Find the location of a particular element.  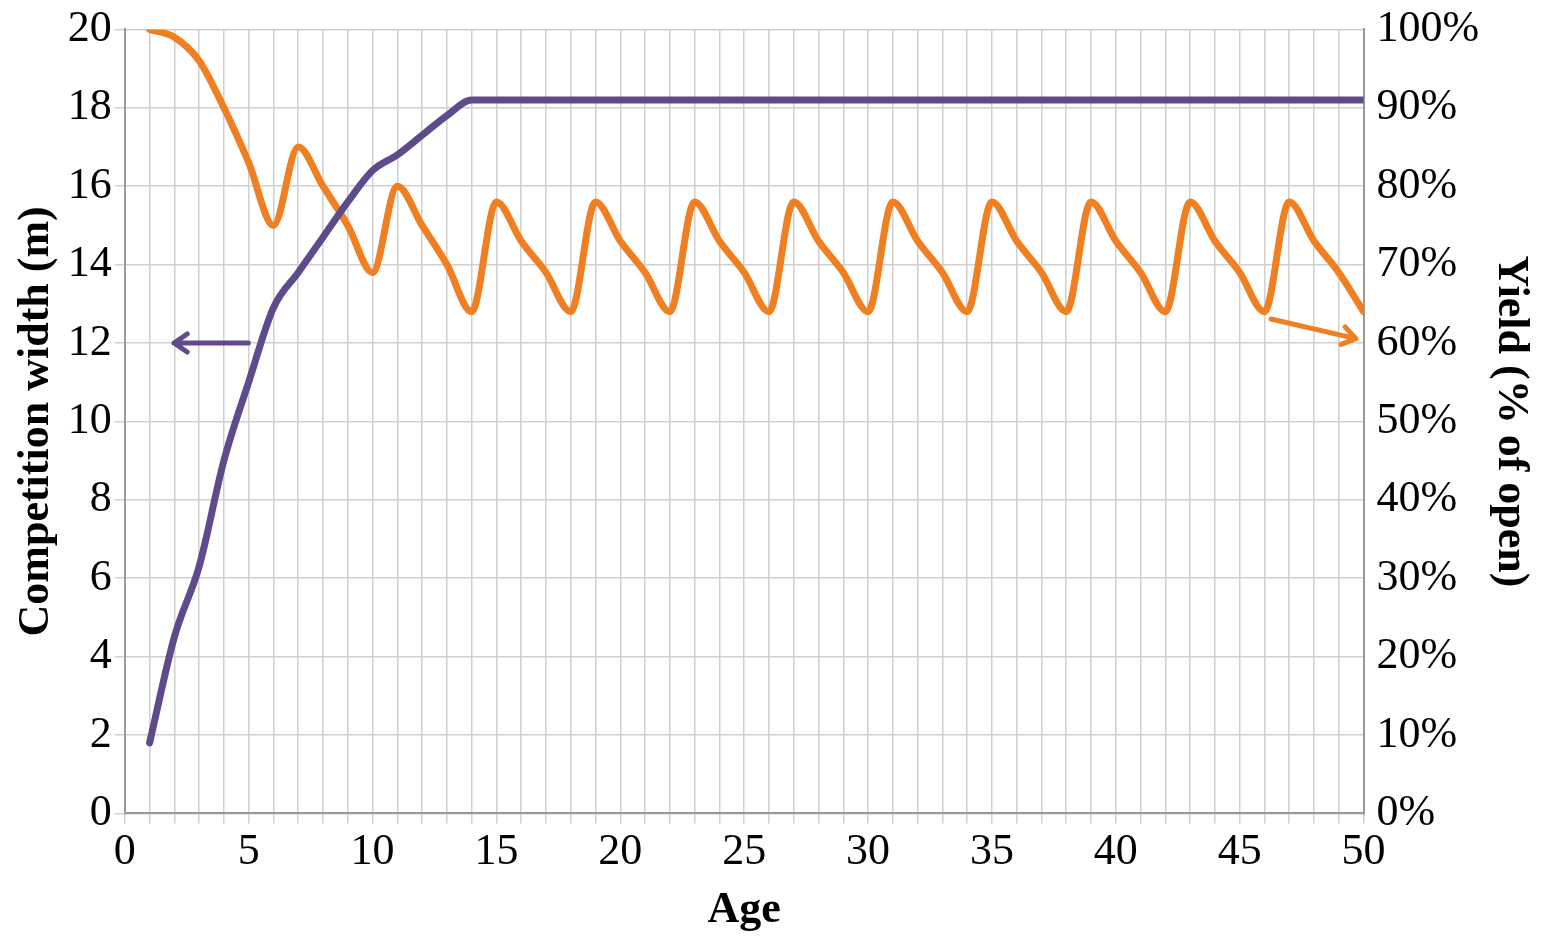

y-tick-label: 20 is located at coordinates (89, 26).